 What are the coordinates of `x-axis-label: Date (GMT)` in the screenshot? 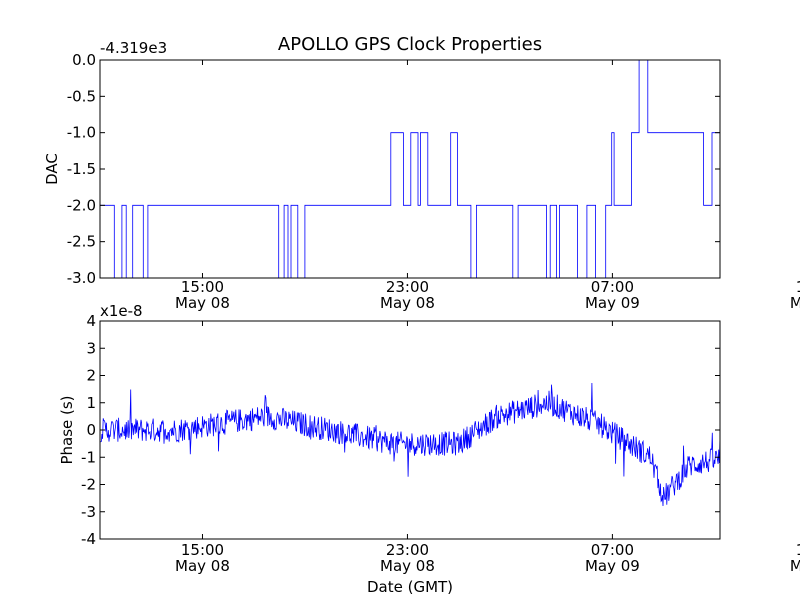 It's located at (410, 587).